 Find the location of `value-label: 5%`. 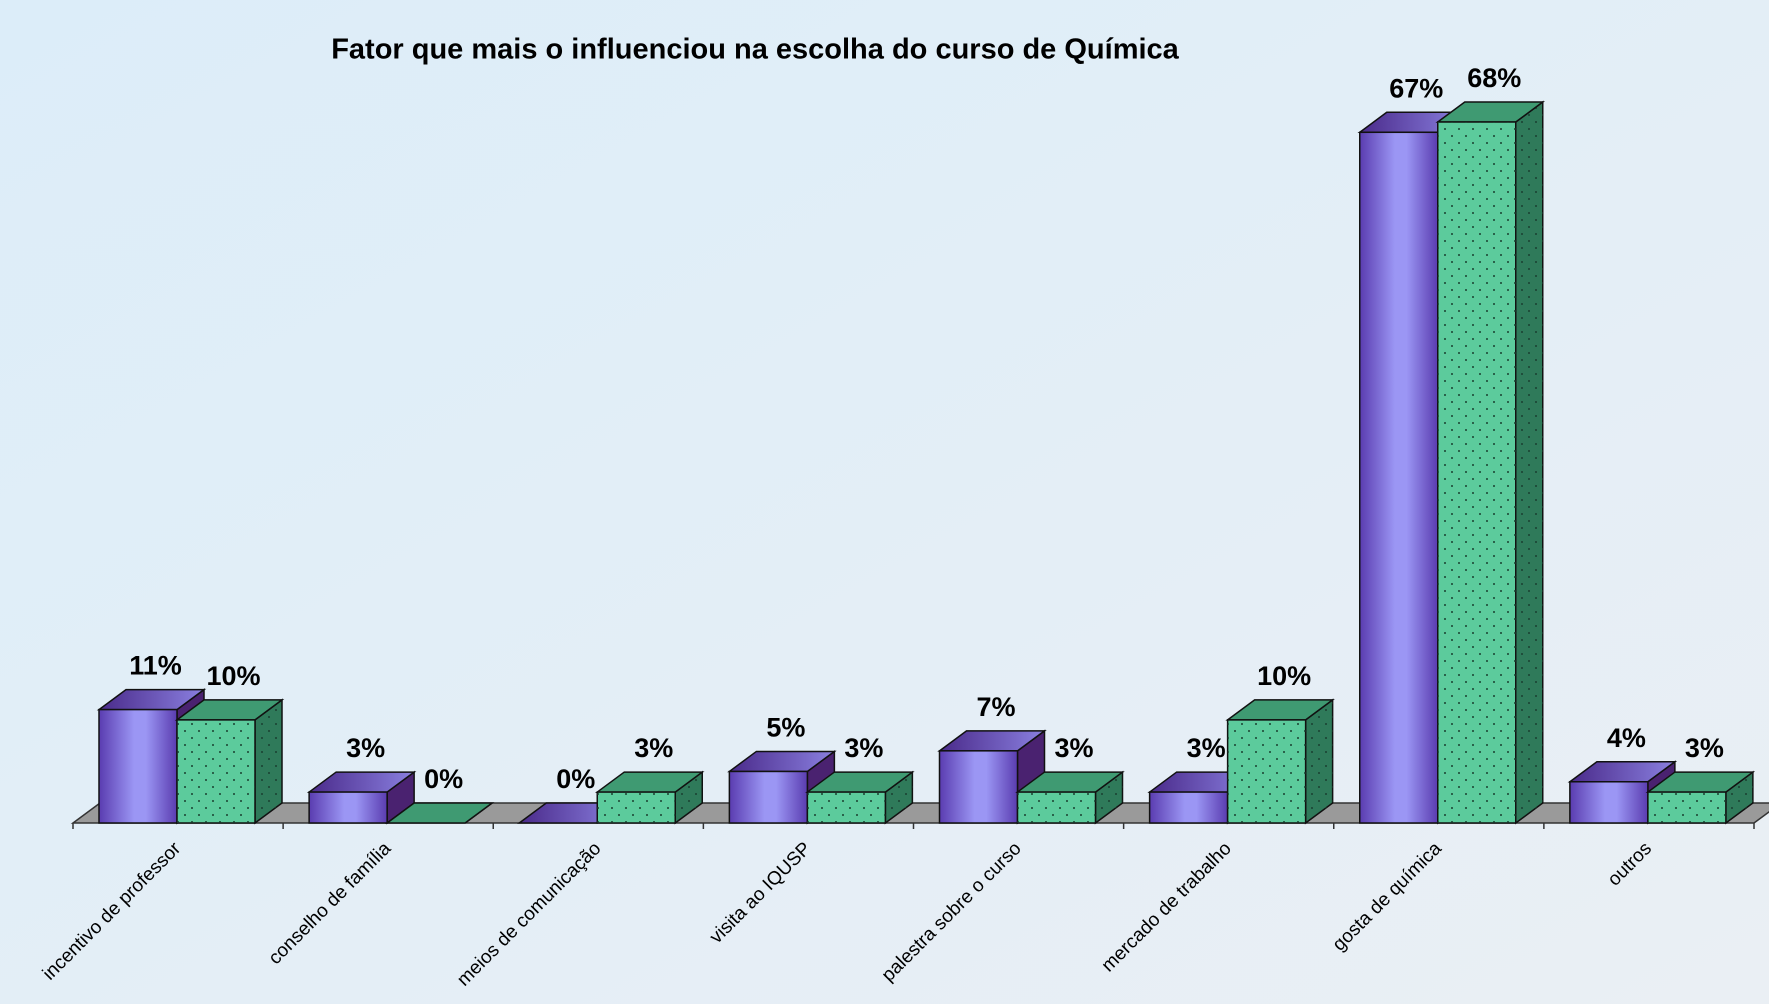

value-label: 5% is located at coordinates (785, 728).